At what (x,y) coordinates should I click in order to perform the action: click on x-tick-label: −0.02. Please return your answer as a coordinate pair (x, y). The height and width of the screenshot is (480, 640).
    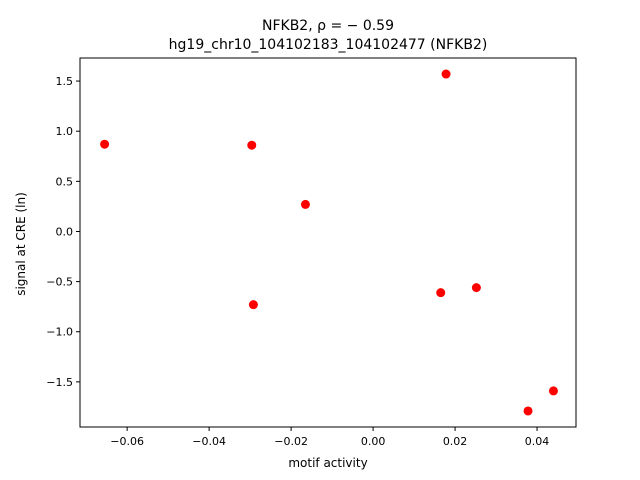
    Looking at the image, I should click on (291, 441).